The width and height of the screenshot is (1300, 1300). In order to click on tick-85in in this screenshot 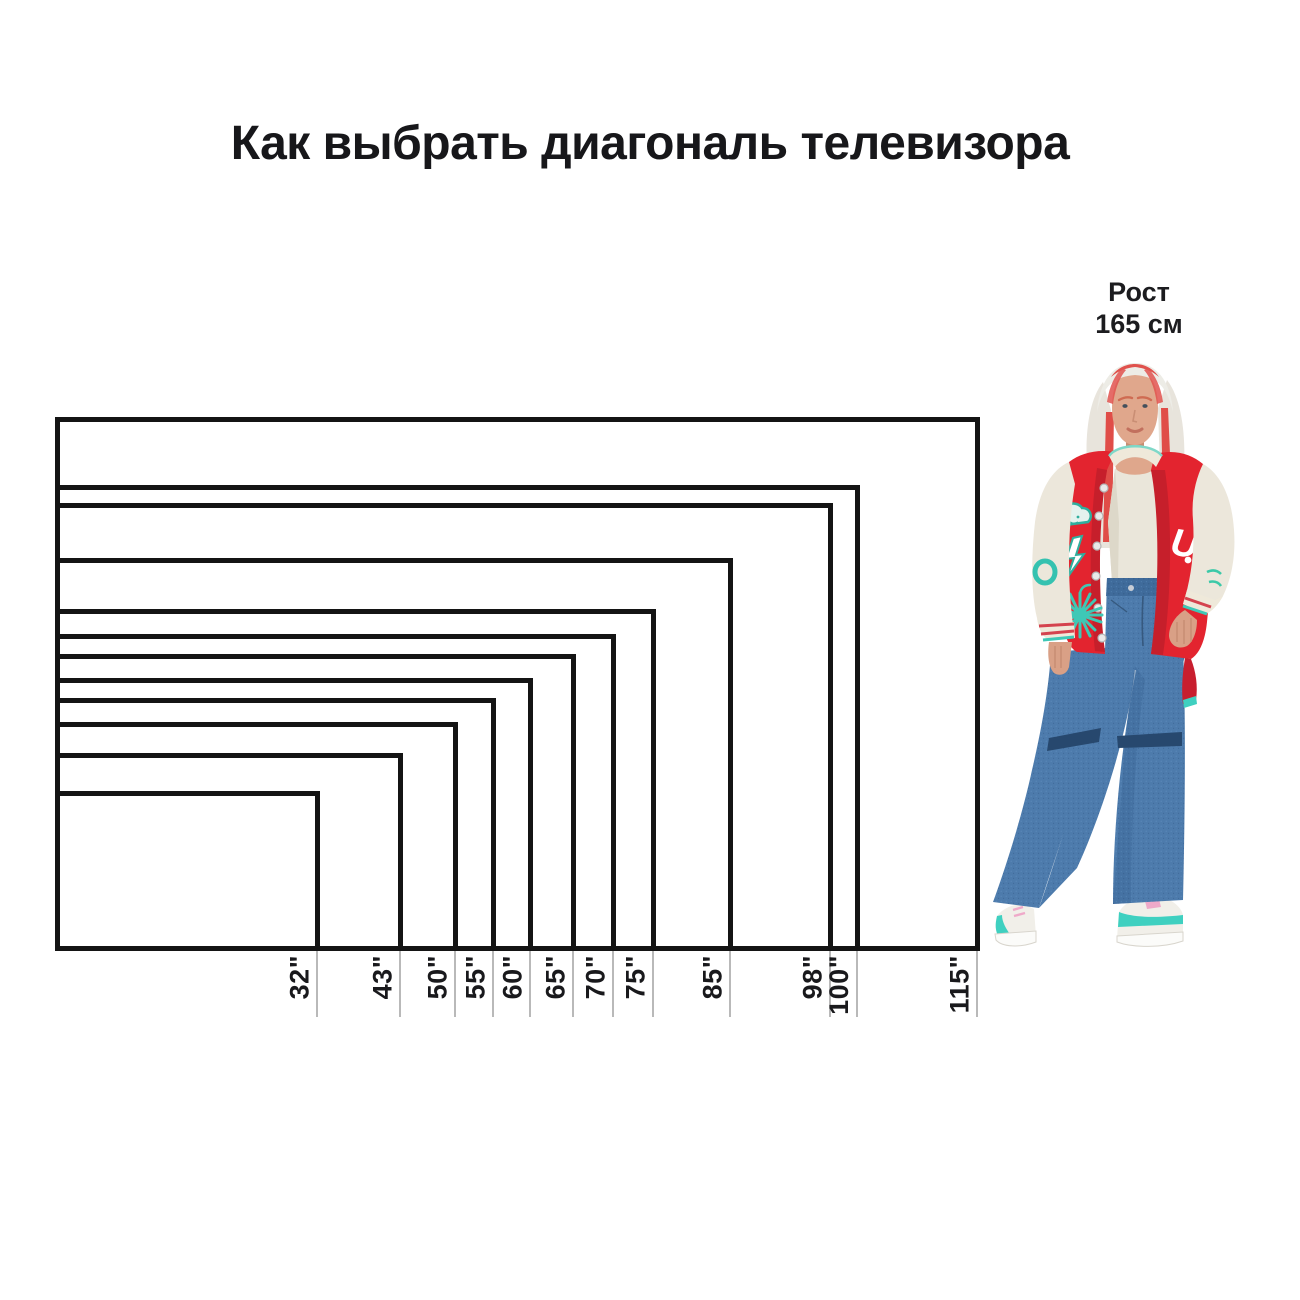, I will do `click(730, 984)`.